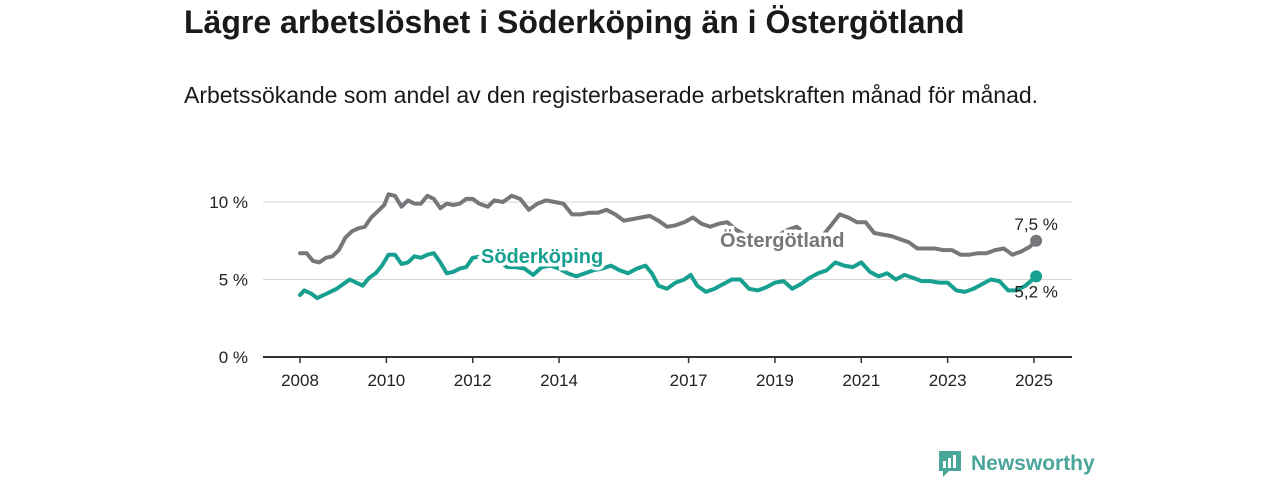 The image size is (1280, 480). I want to click on x-tick-label: 2019, so click(775, 380).